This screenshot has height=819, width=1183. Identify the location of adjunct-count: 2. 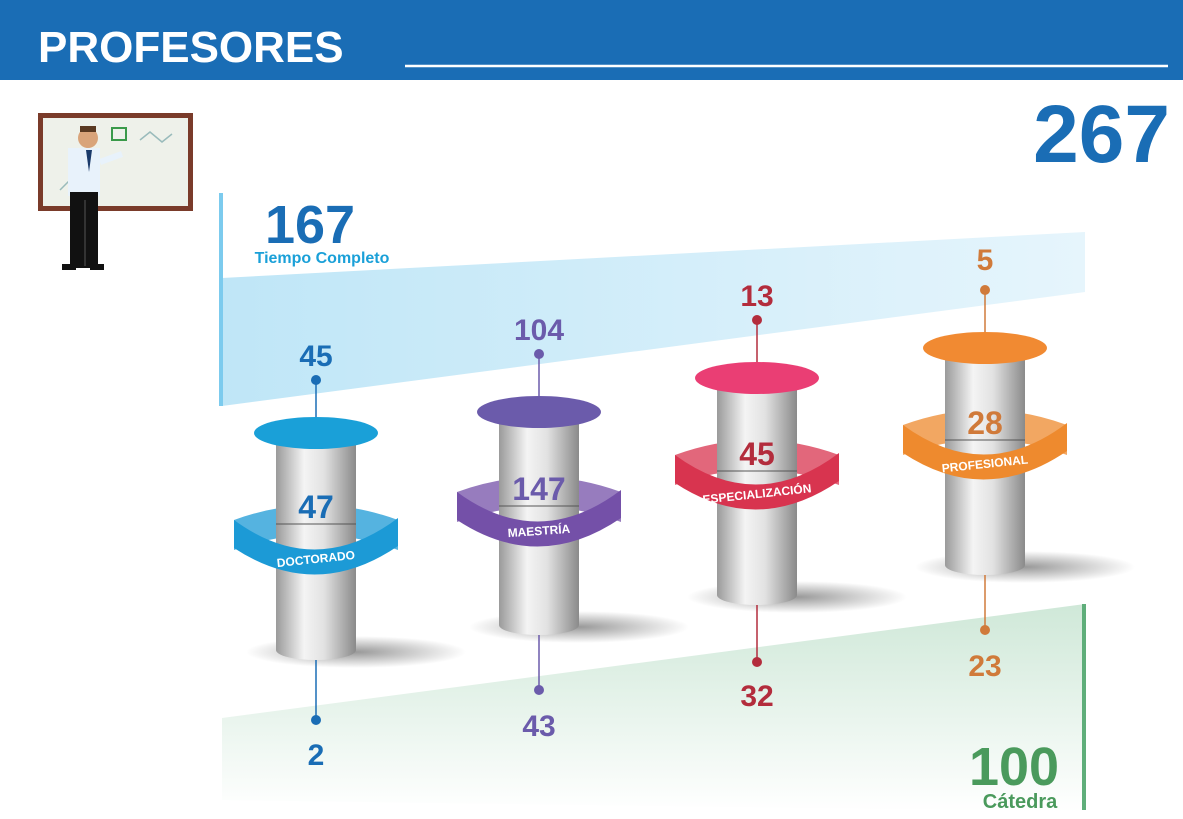
(316, 755).